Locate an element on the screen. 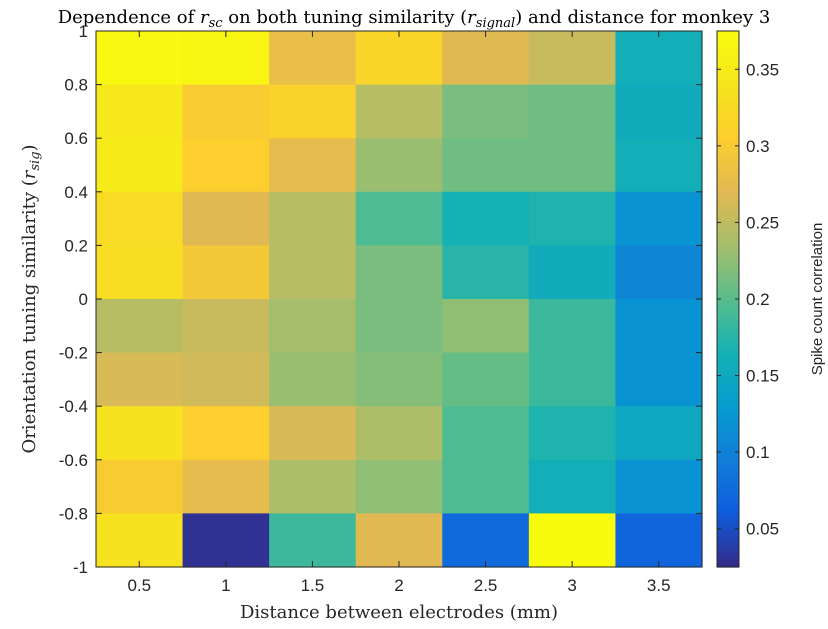 The image size is (828, 629). y-tick-label: -0.8 is located at coordinates (73, 513).